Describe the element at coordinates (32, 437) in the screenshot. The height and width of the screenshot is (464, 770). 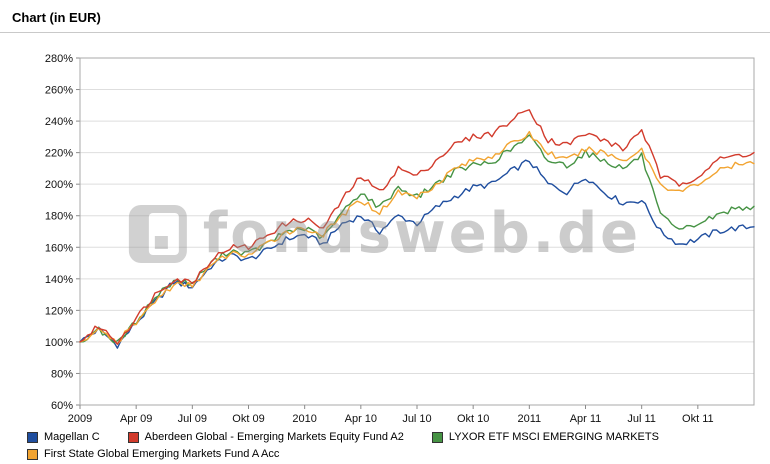
I see `legend-swatch-blue` at that location.